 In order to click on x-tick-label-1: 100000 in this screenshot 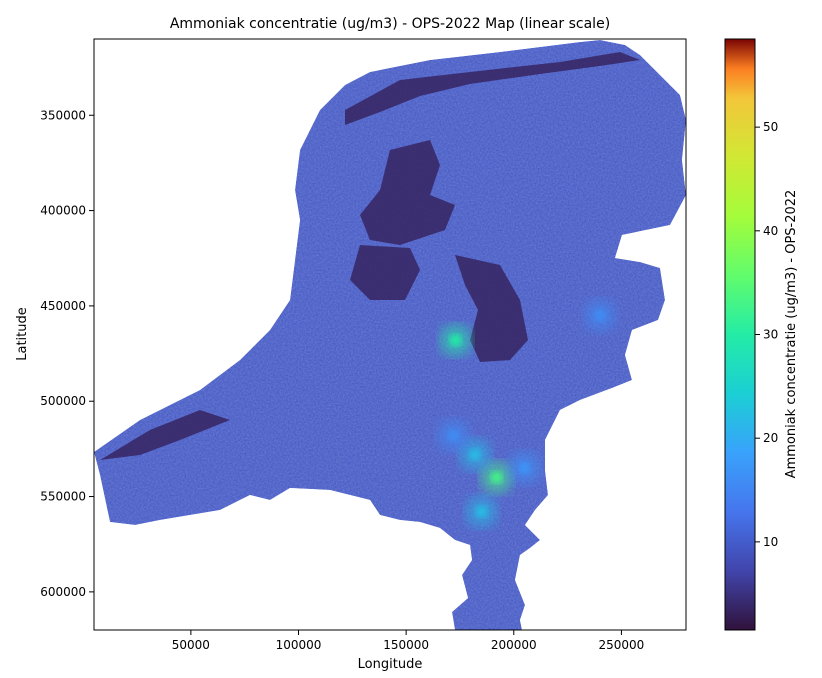, I will do `click(299, 645)`.